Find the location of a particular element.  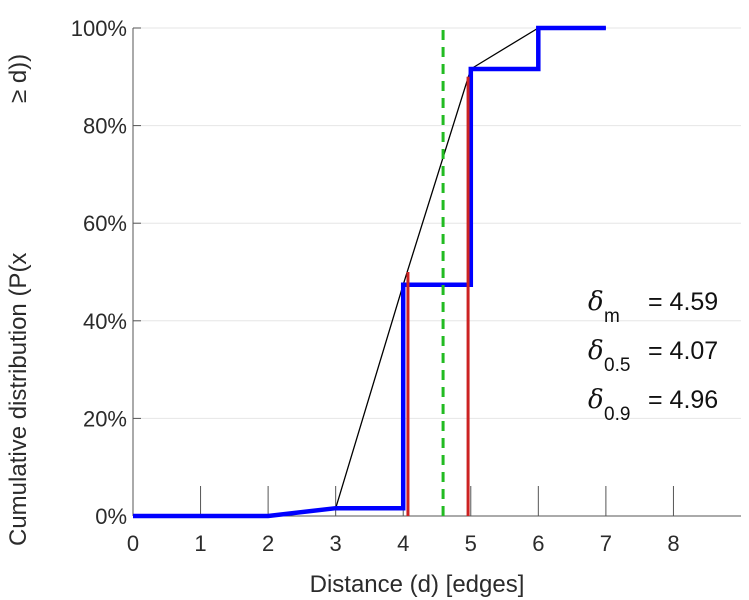

y-tick-label: 80% is located at coordinates (105, 126).